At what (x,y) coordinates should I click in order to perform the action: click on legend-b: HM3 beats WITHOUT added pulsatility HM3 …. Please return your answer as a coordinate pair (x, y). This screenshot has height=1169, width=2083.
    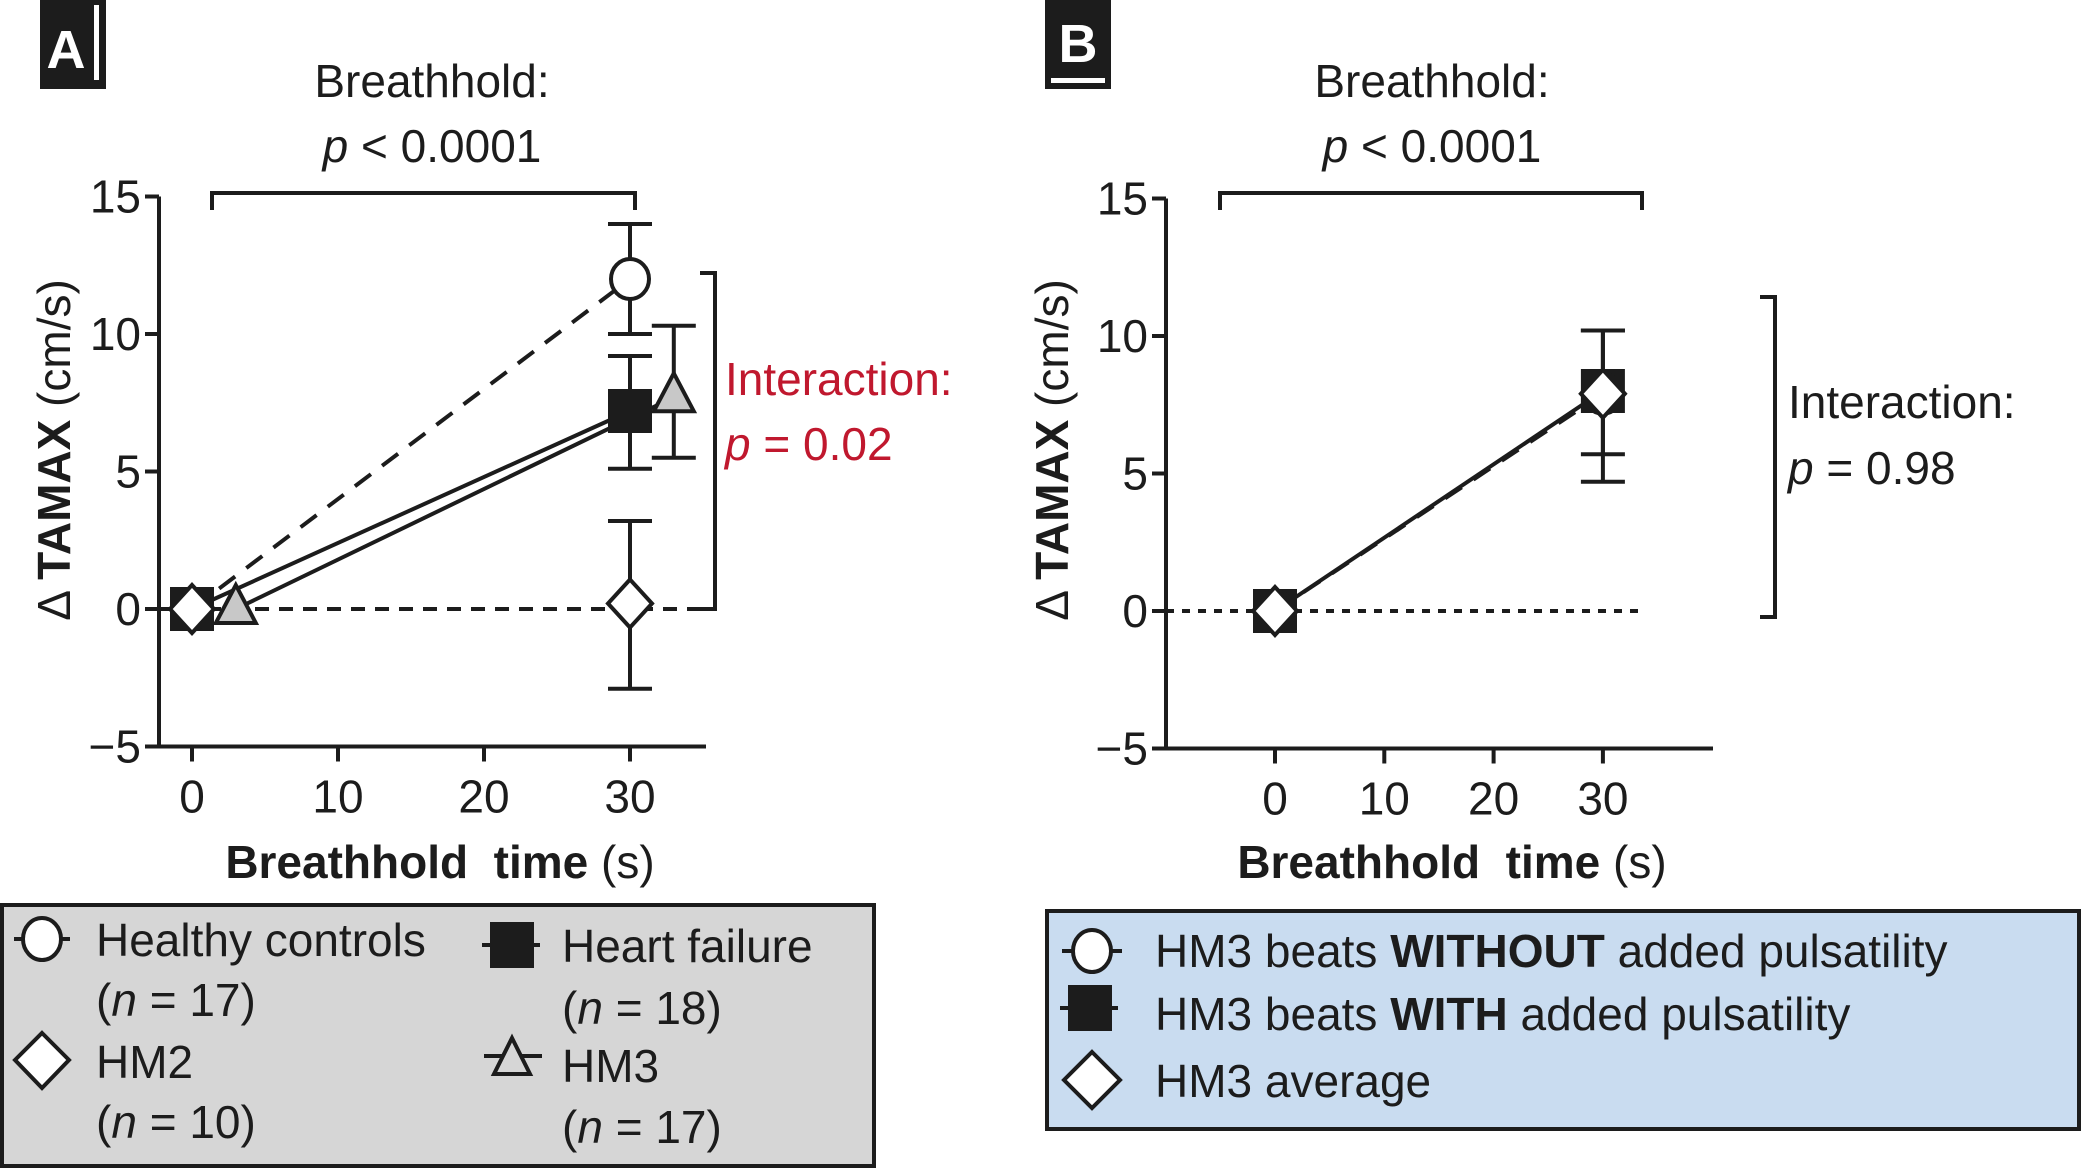
    Looking at the image, I should click on (1563, 1020).